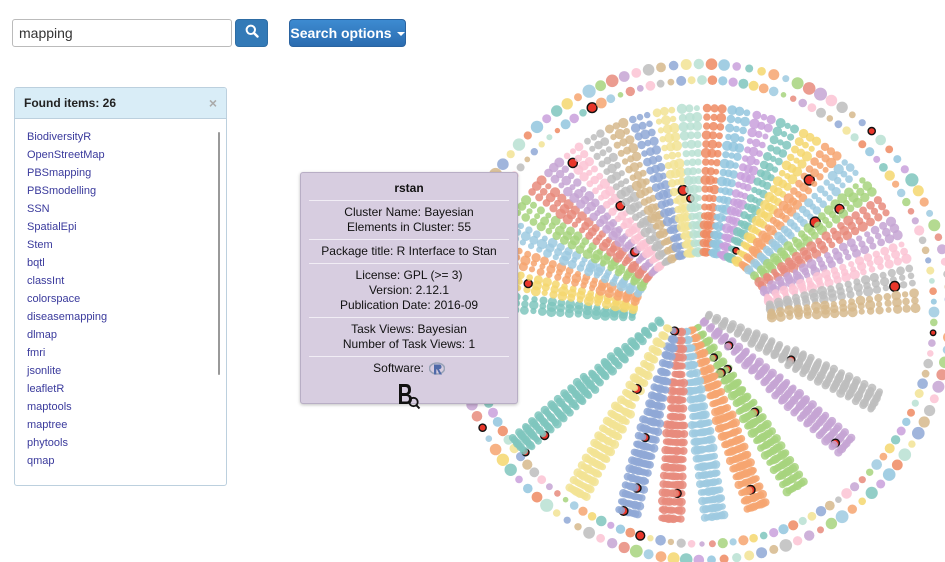 Image resolution: width=945 pixels, height=562 pixels. Describe the element at coordinates (872, 131) in the screenshot. I see `highlighted-package-node` at that location.